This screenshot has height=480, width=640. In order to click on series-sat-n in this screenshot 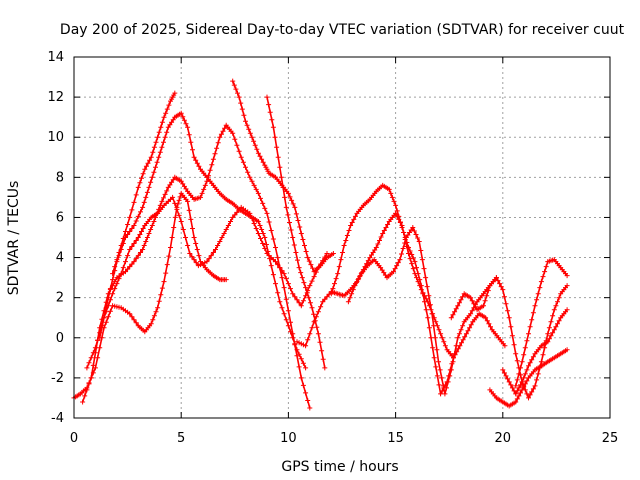, I will do `click(535, 352)`.